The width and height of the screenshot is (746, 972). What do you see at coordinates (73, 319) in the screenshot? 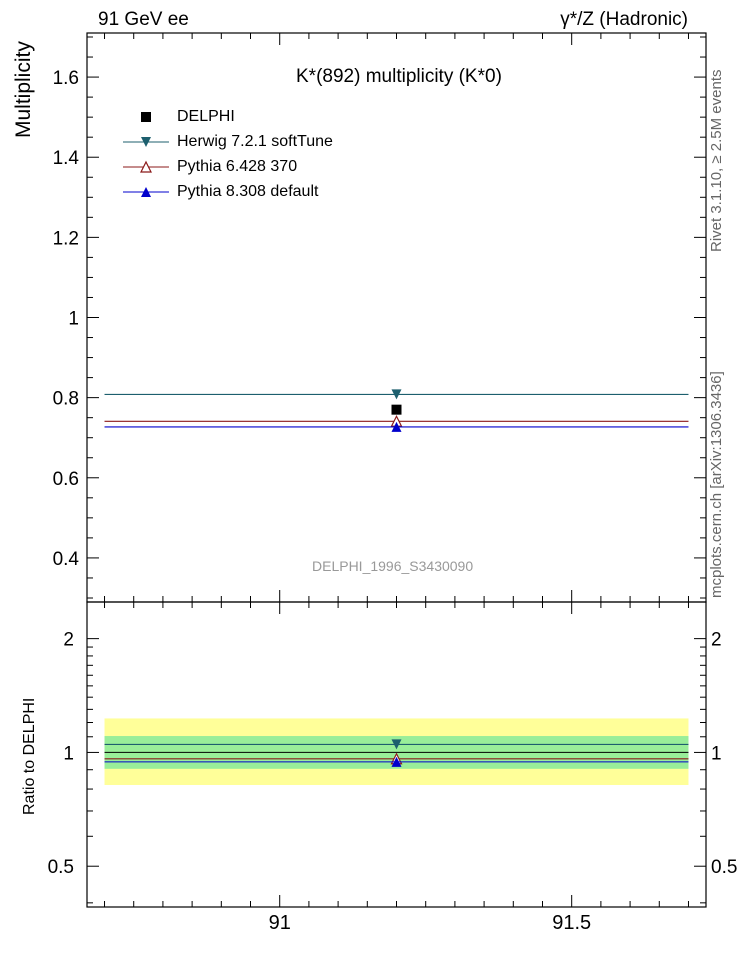
I see `main-y-tick-label: 1` at bounding box center [73, 319].